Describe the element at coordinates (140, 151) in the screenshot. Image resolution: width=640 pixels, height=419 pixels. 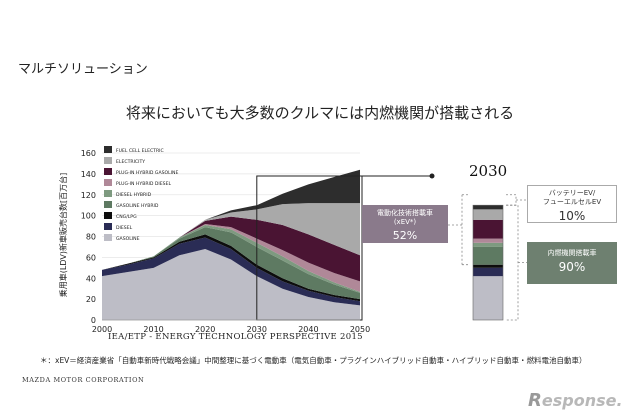
I see `legend-label: FUEL CELL ELECTRIC` at that location.